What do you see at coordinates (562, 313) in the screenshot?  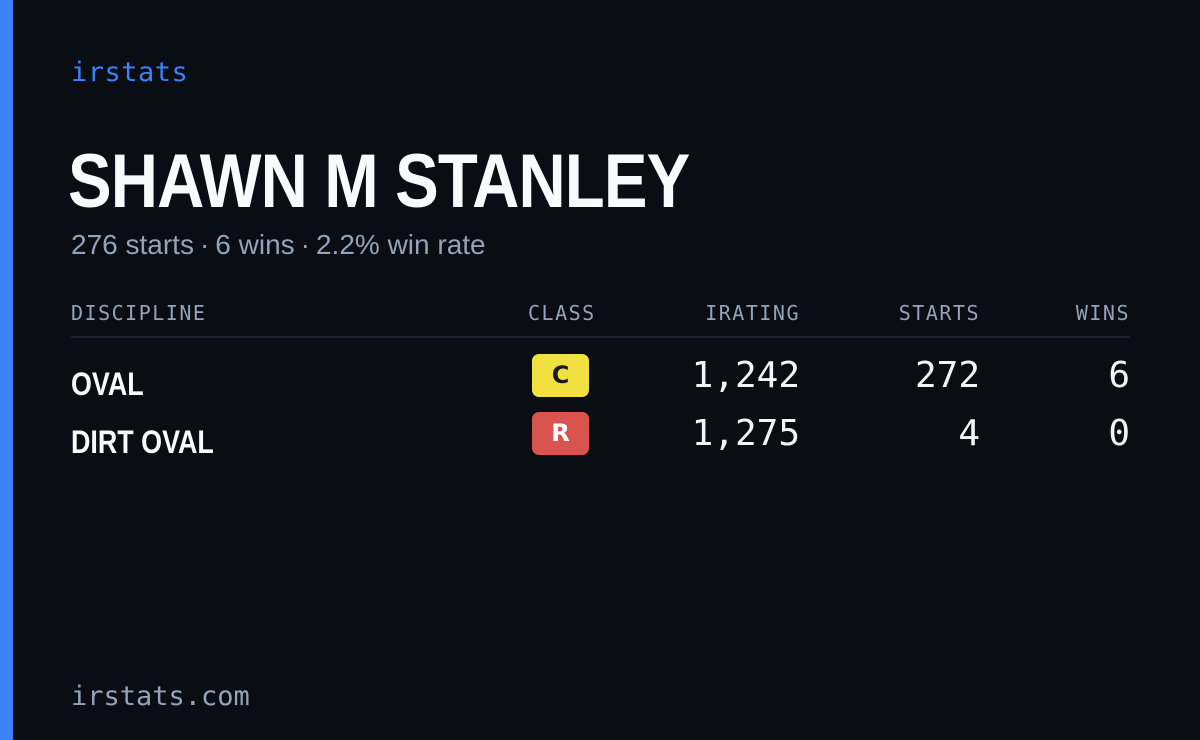 I see `header-class: CLASS` at bounding box center [562, 313].